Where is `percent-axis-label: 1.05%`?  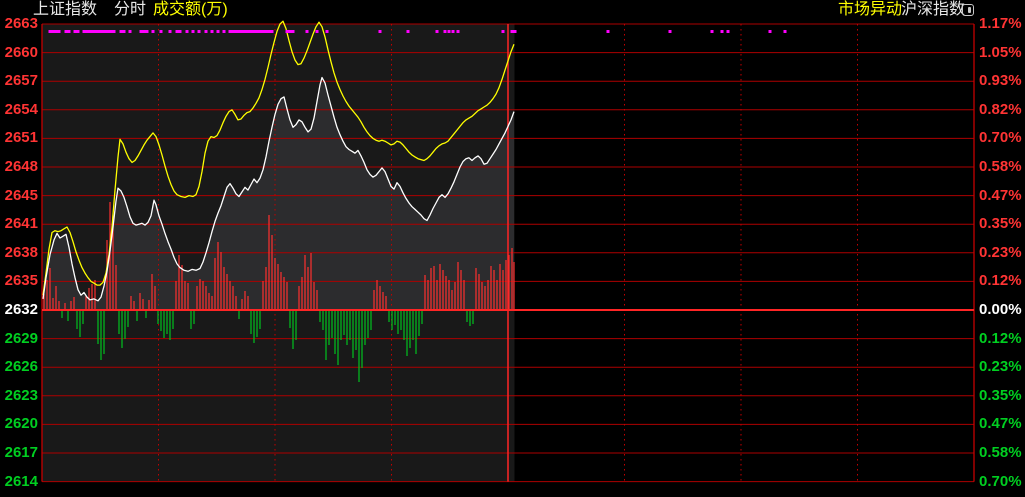 percent-axis-label: 1.05% is located at coordinates (1000, 52).